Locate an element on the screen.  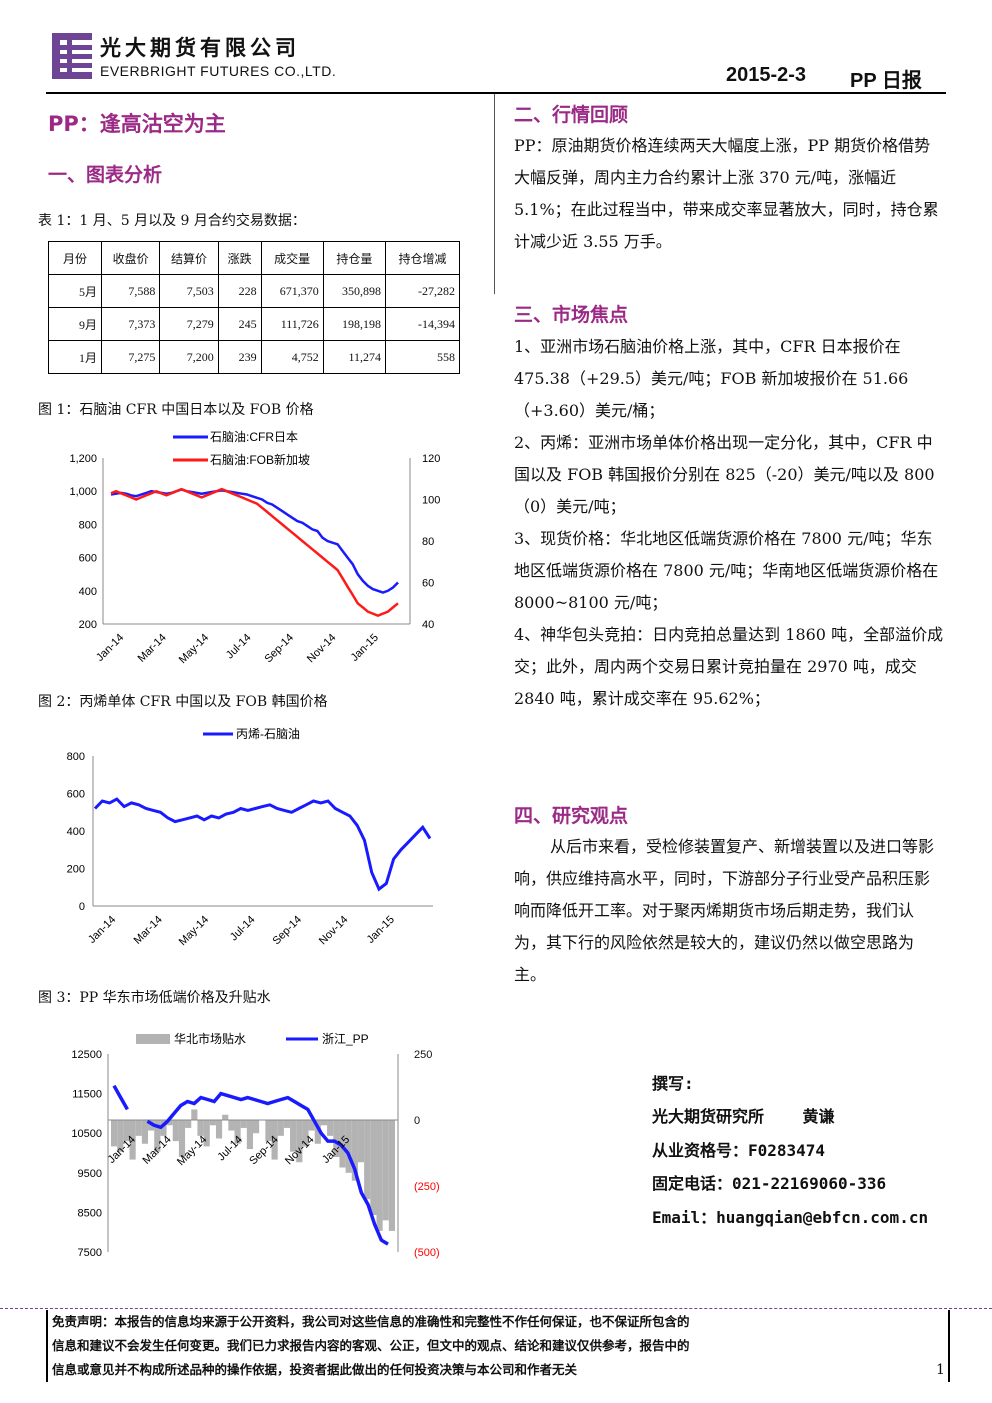
y-tick-label: 10500 is located at coordinates (86, 1134).